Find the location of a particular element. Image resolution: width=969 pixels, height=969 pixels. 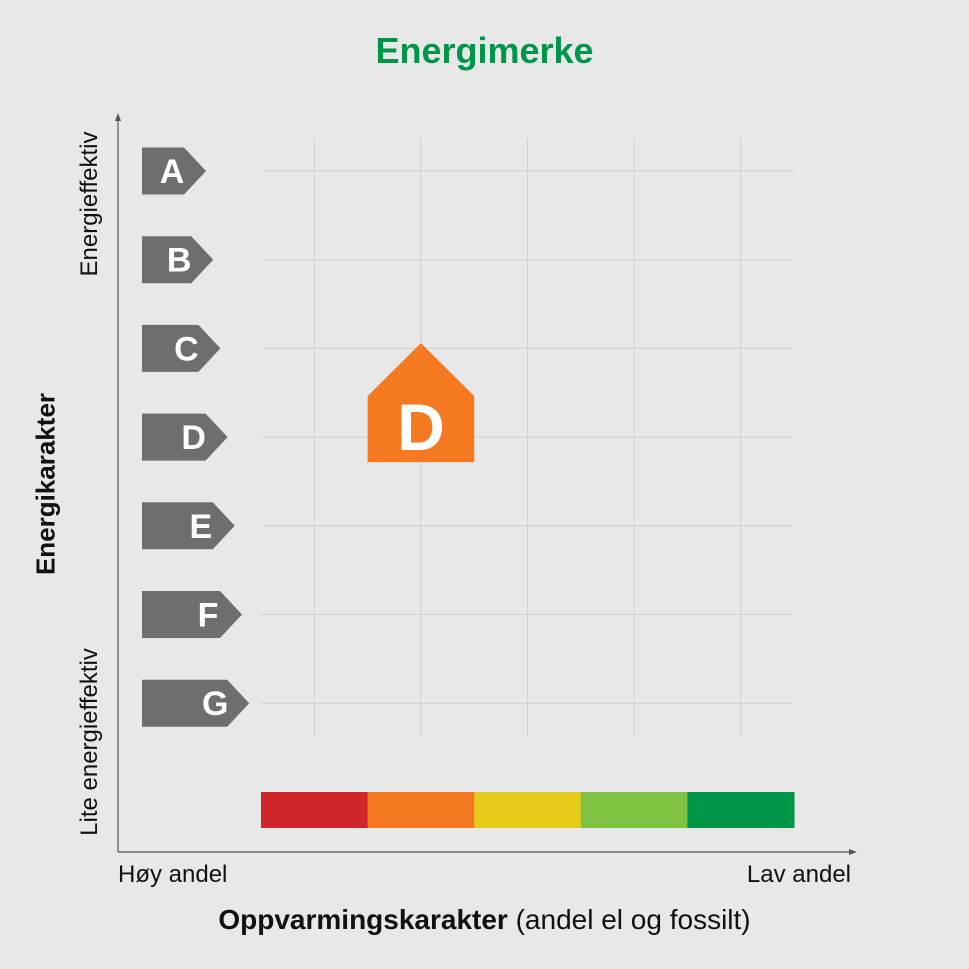

y-axis-top-label: Energieffektiv is located at coordinates (89, 204).